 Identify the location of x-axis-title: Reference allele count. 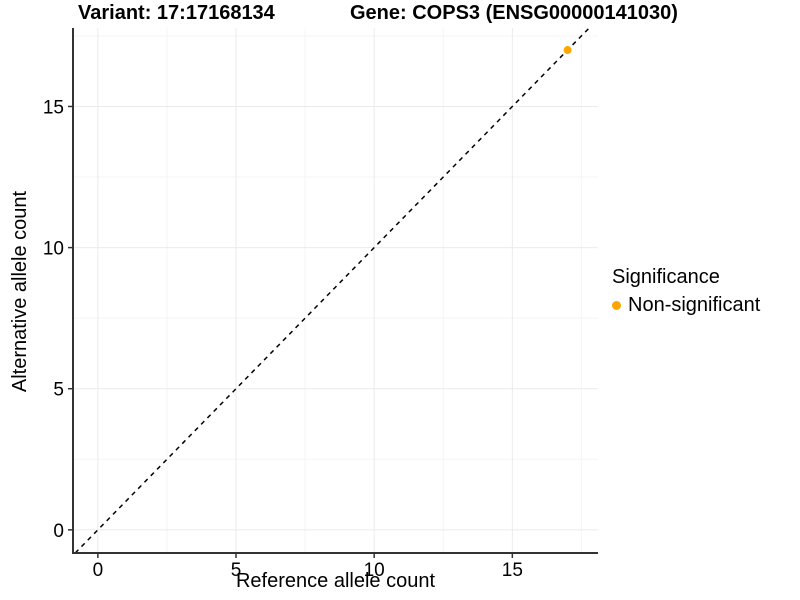
(335, 581).